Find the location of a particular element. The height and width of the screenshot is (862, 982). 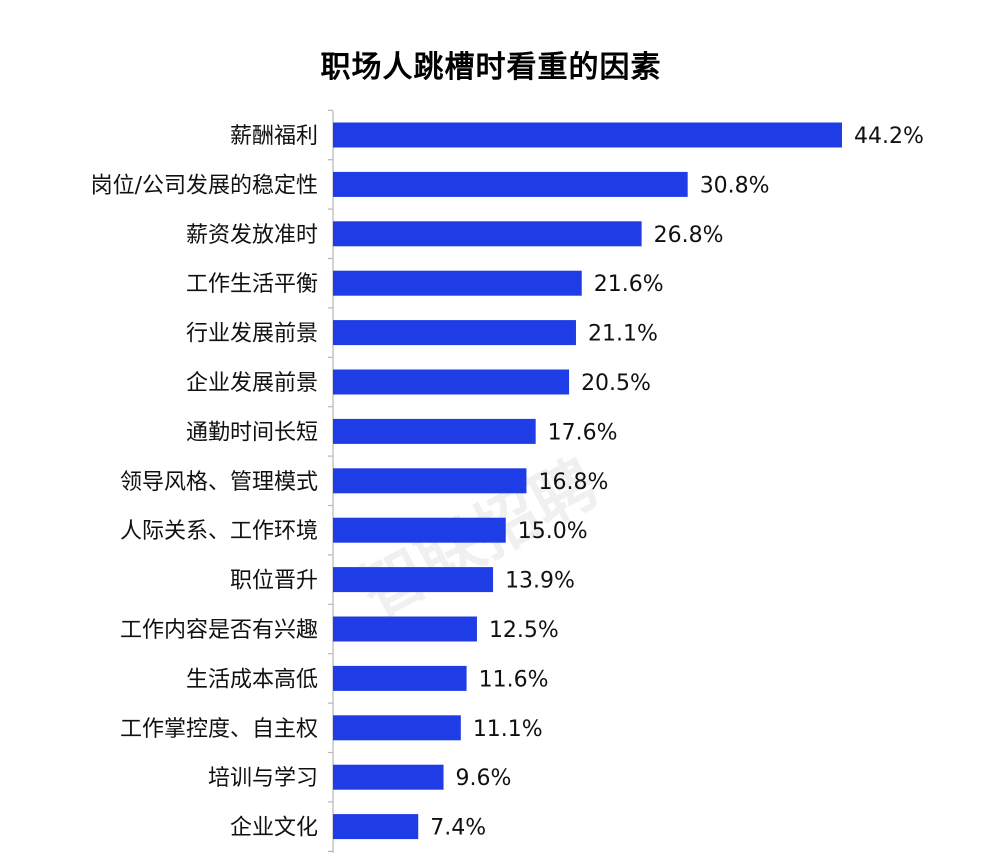

category-label: 工作掌控度、自主权 is located at coordinates (219, 729).